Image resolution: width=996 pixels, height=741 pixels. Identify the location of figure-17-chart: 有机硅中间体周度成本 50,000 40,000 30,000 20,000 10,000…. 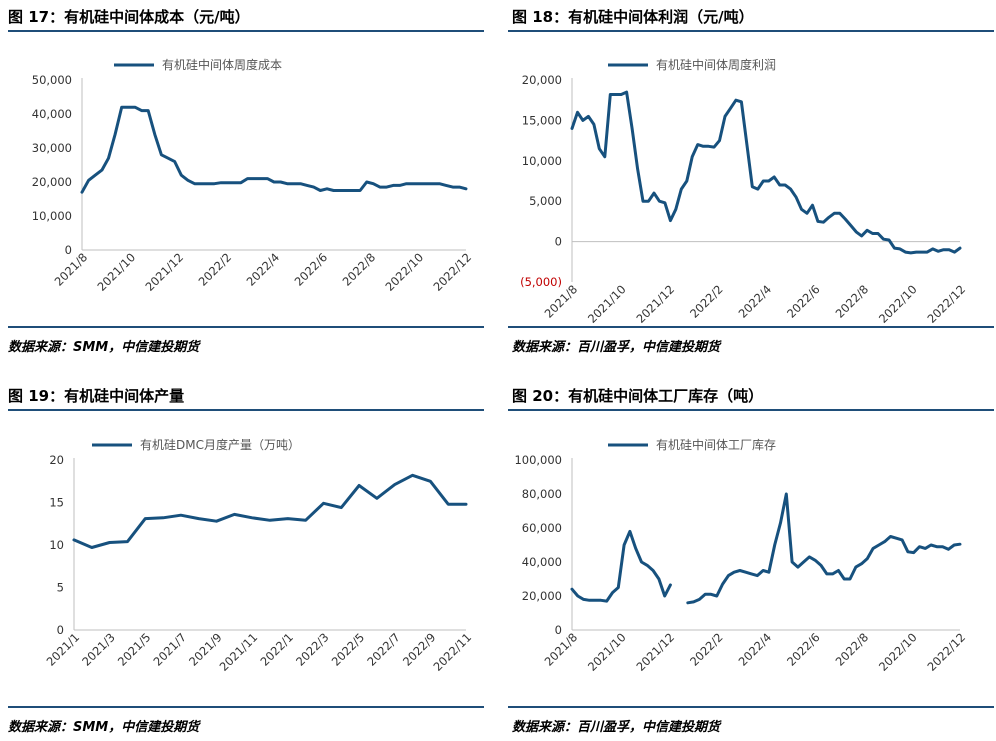
(253, 175).